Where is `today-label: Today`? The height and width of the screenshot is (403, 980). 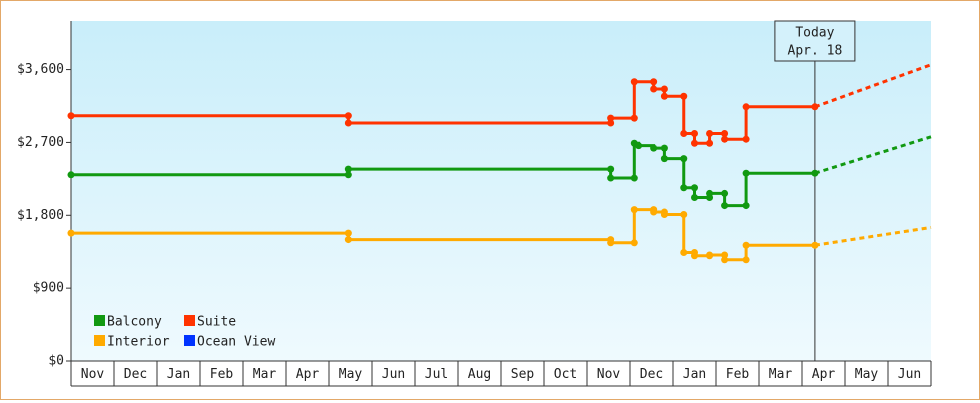
today-label: Today is located at coordinates (814, 33).